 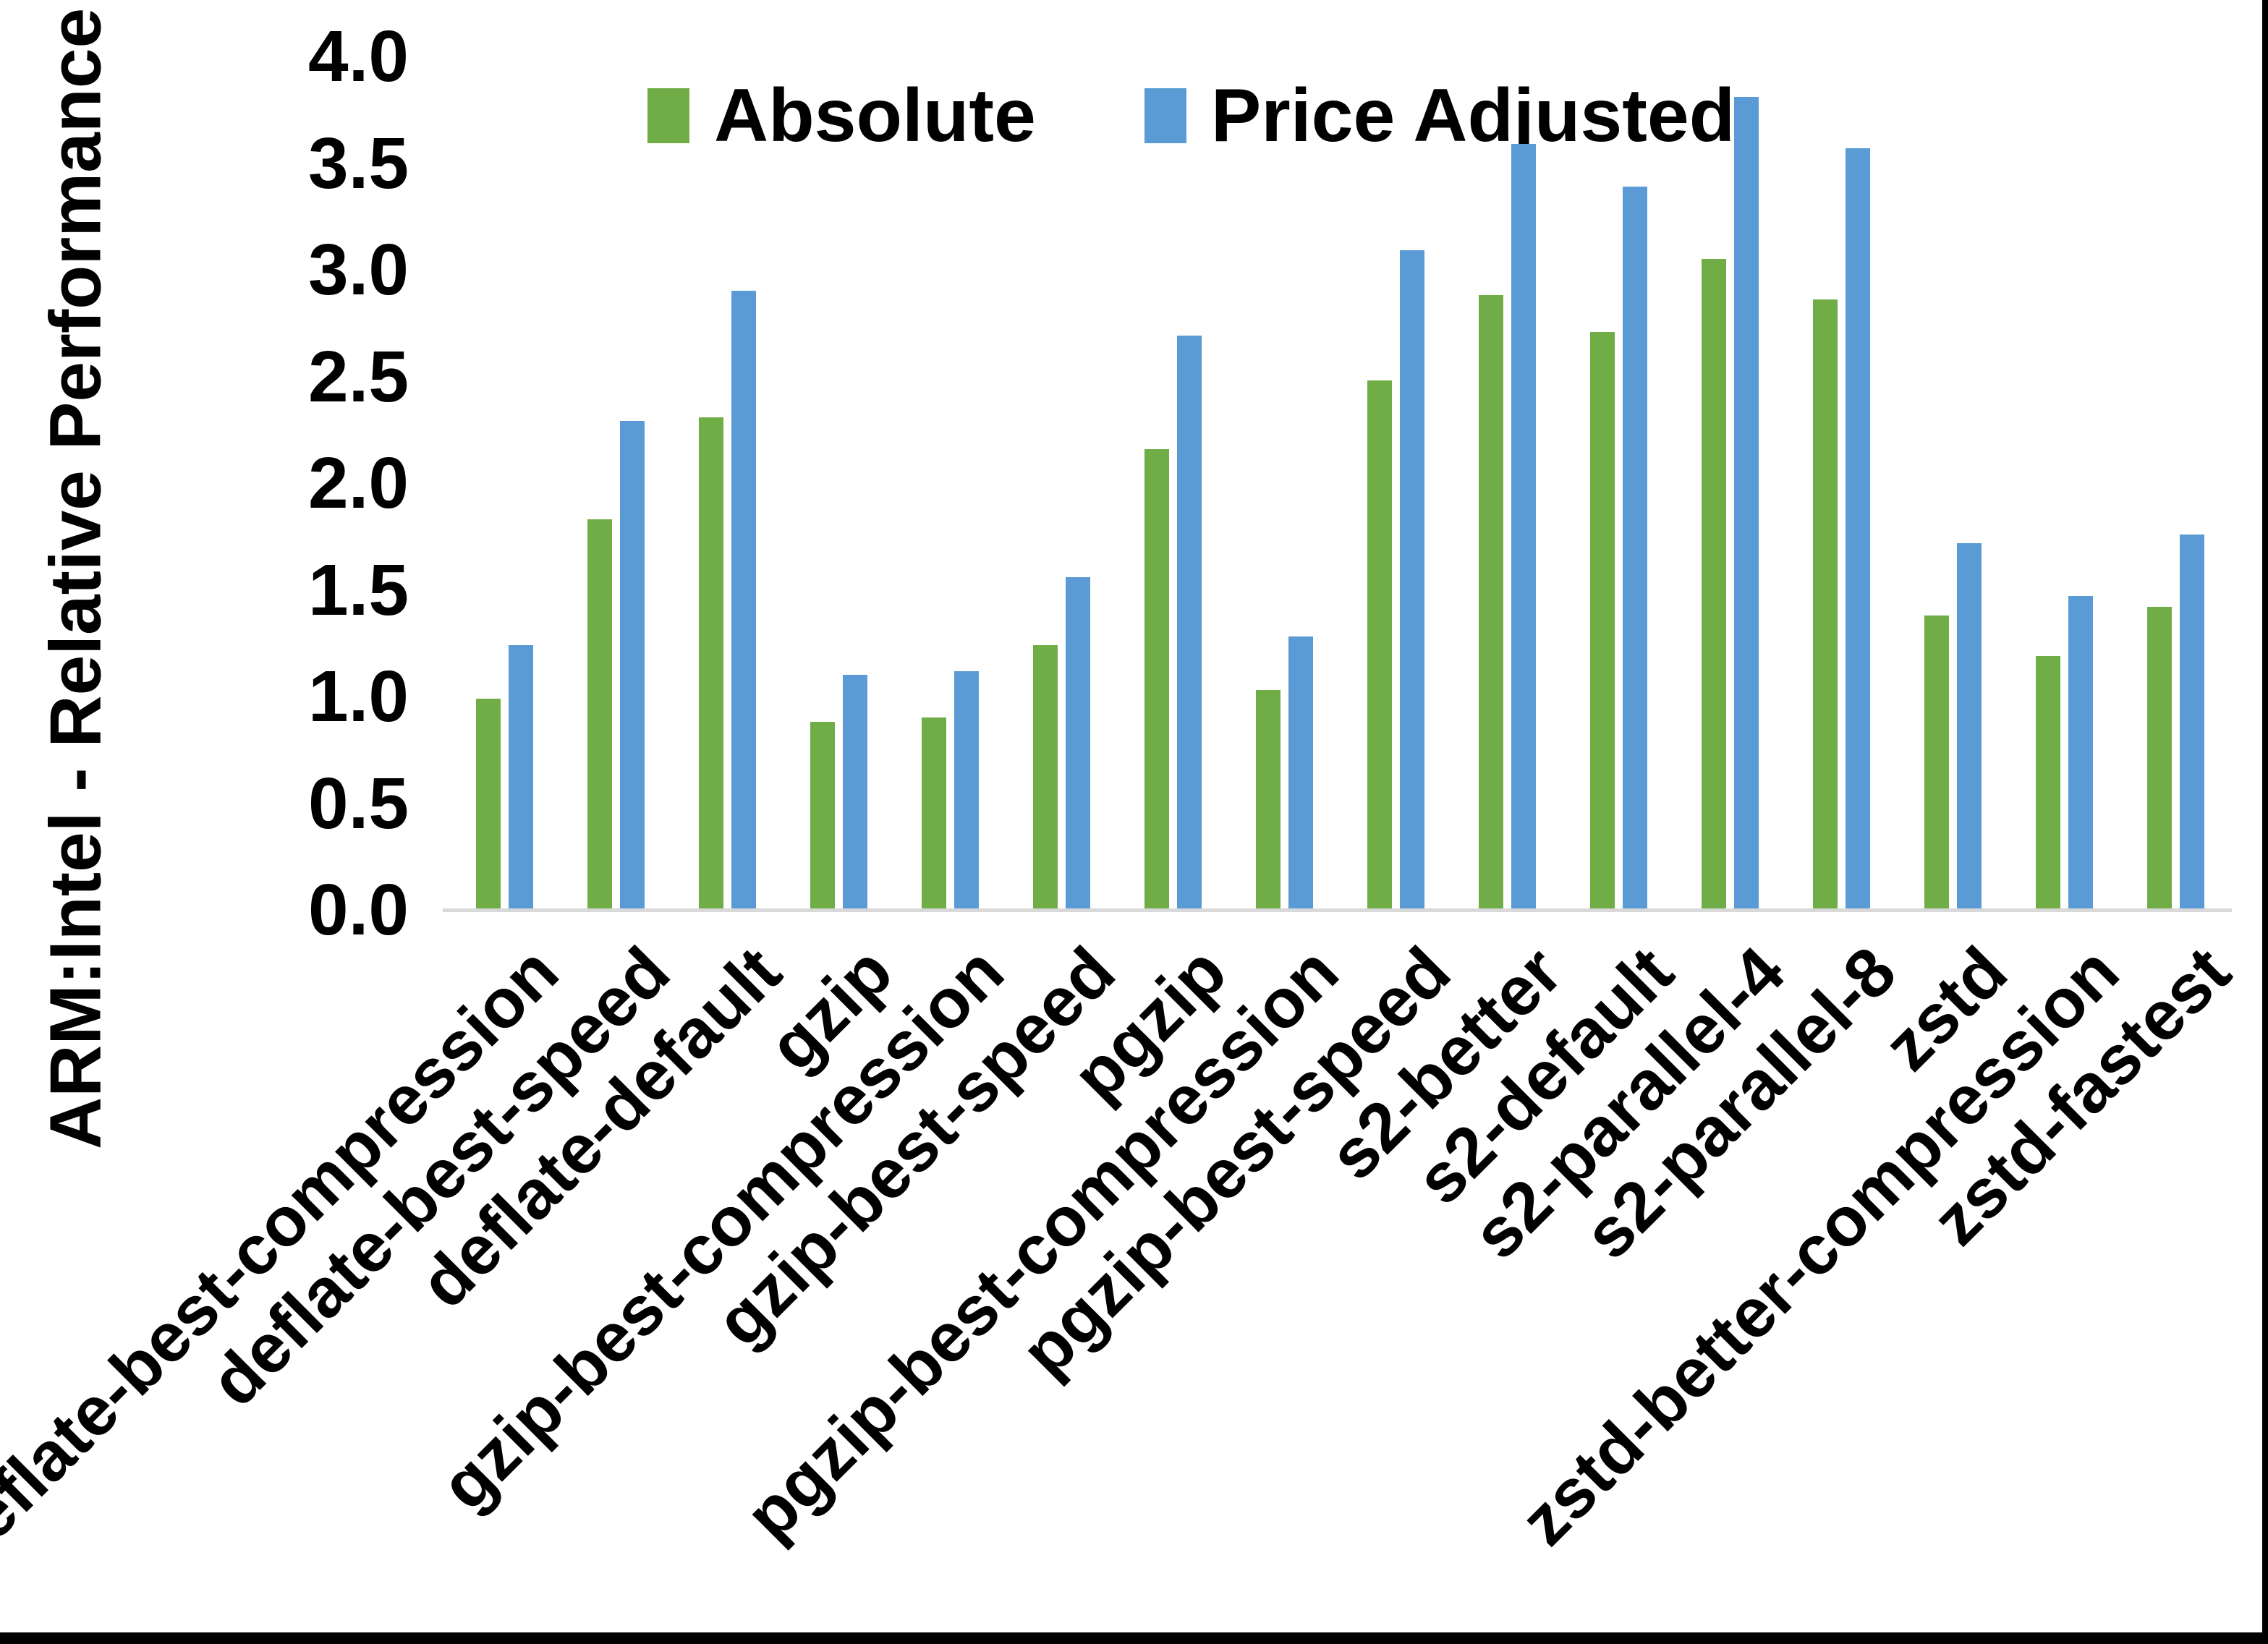 I want to click on bar-absolute-s2-default, so click(x=1602, y=621).